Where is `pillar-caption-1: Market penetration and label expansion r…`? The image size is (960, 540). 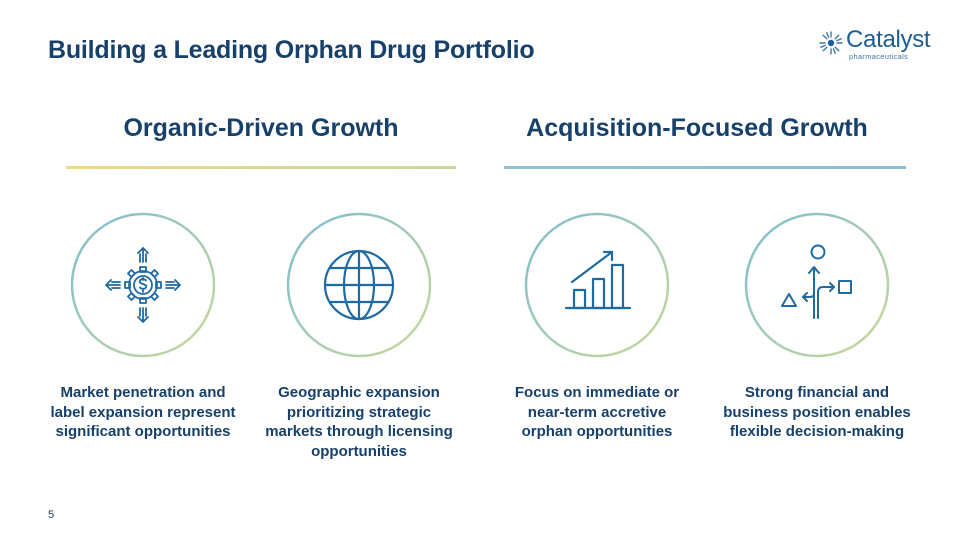
pillar-caption-1: Market penetration and label expansion r… is located at coordinates (143, 412).